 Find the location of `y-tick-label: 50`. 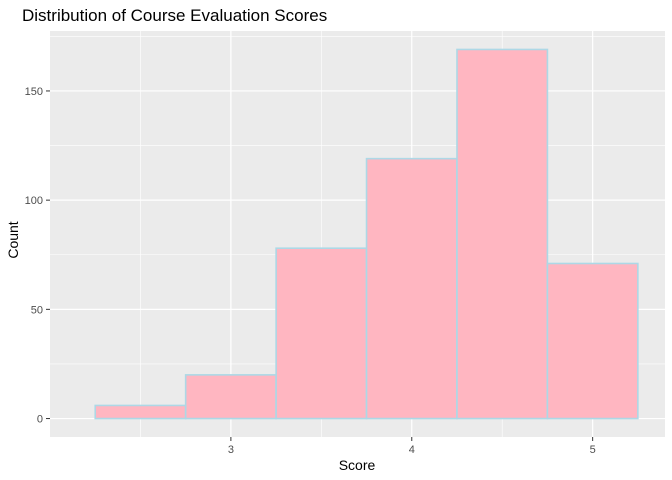

y-tick-label: 50 is located at coordinates (37, 310).